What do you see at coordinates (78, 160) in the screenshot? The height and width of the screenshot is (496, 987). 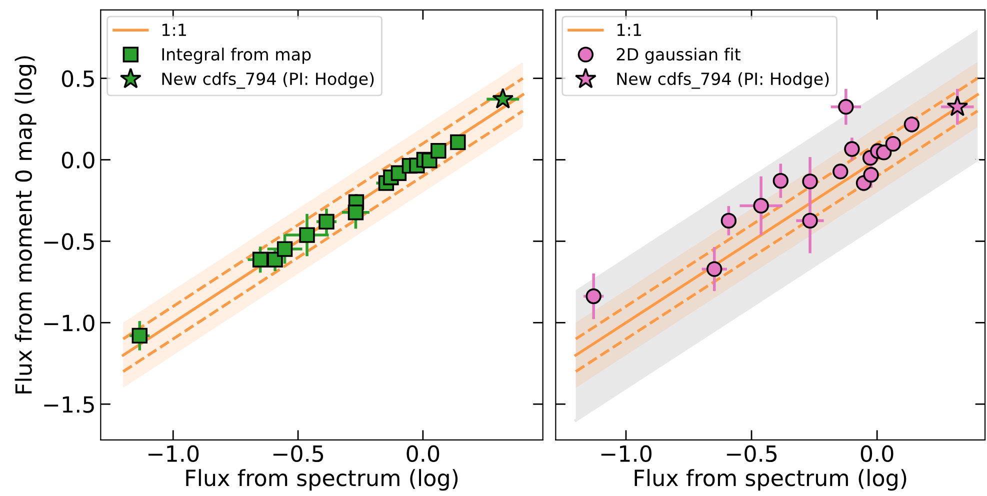 I see `y-tick-label: 0.0` at bounding box center [78, 160].